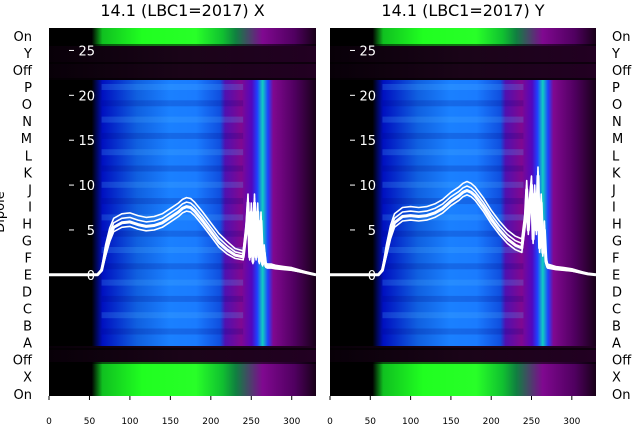 Image resolution: width=640 pixels, height=440 pixels. What do you see at coordinates (616, 173) in the screenshot?
I see `right-dipole-label: K` at bounding box center [616, 173].